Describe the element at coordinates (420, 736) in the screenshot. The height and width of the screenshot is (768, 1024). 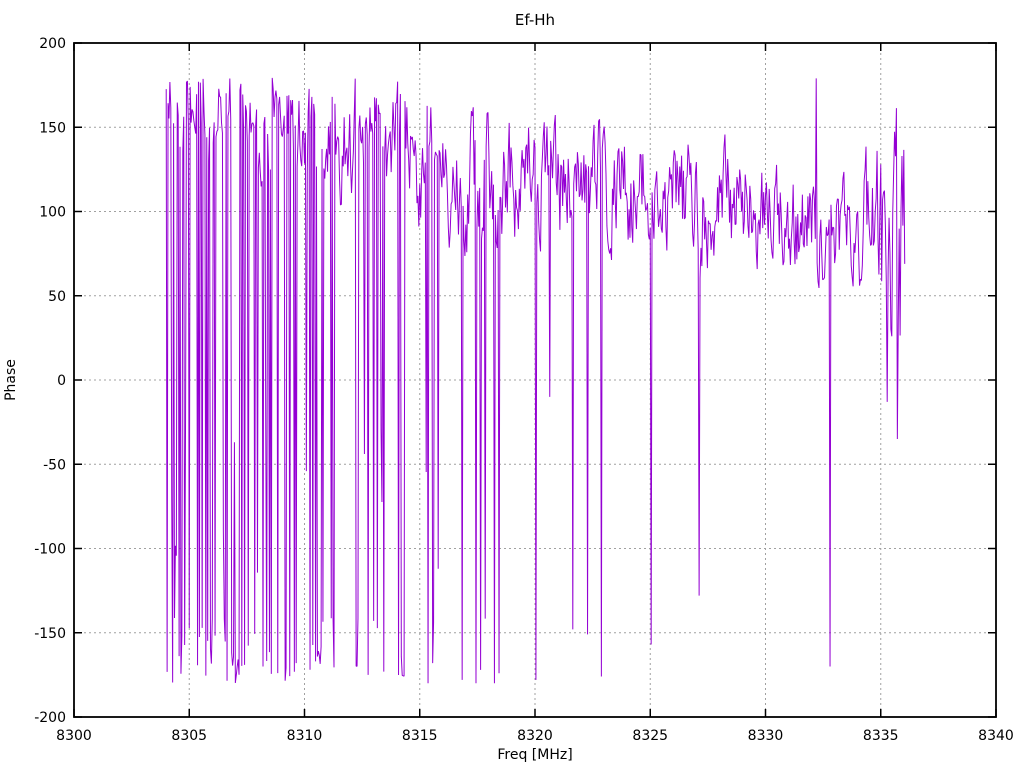
I see `x-tick-label: 8315` at that location.